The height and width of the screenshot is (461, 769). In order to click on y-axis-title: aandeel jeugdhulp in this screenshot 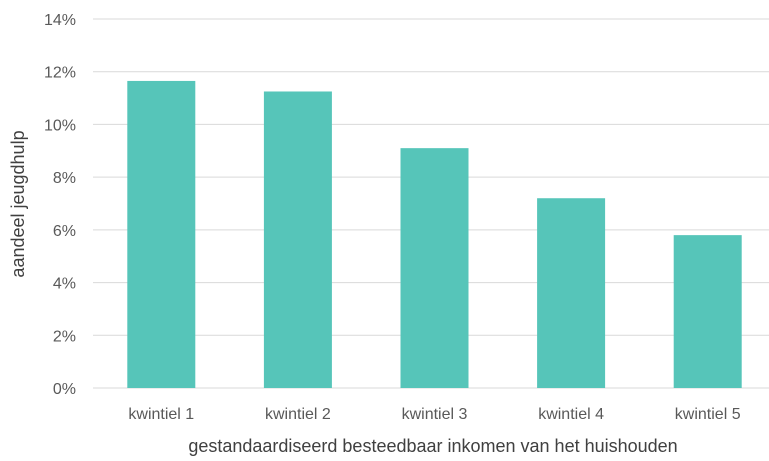, I will do `click(18, 203)`.